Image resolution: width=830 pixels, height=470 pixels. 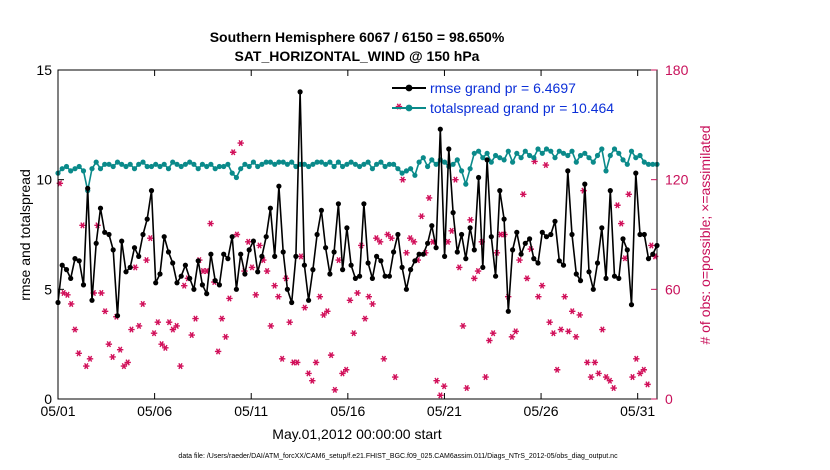 I want to click on chart-subtitle: SAT_HORIZONTAL_WIND @ 150 hPa, so click(x=357, y=56).